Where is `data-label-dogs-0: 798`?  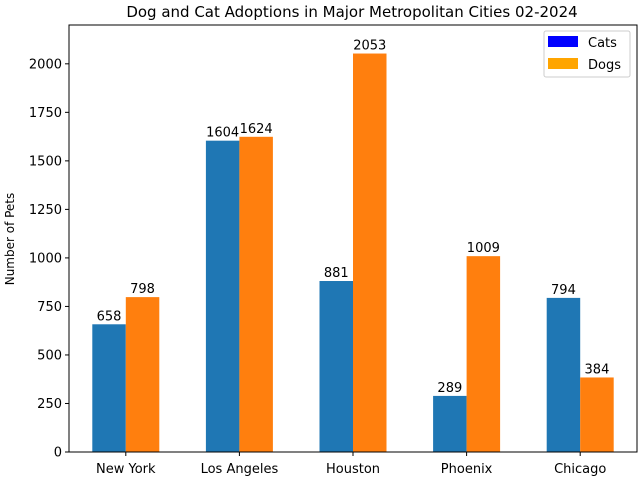
data-label-dogs-0: 798 is located at coordinates (142, 289).